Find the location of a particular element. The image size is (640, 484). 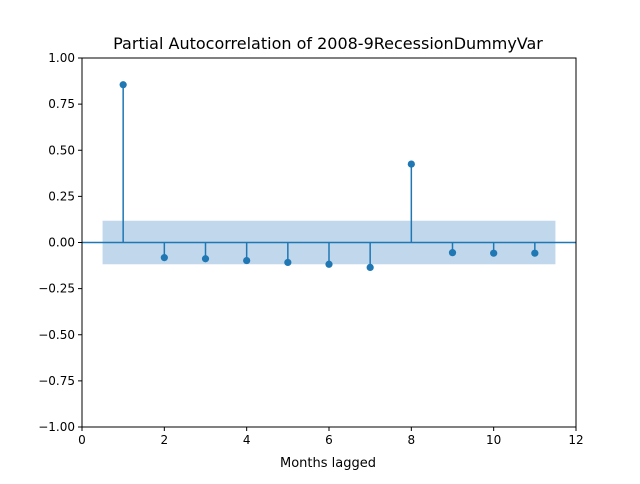

x-tick-label: 2 is located at coordinates (165, 440).